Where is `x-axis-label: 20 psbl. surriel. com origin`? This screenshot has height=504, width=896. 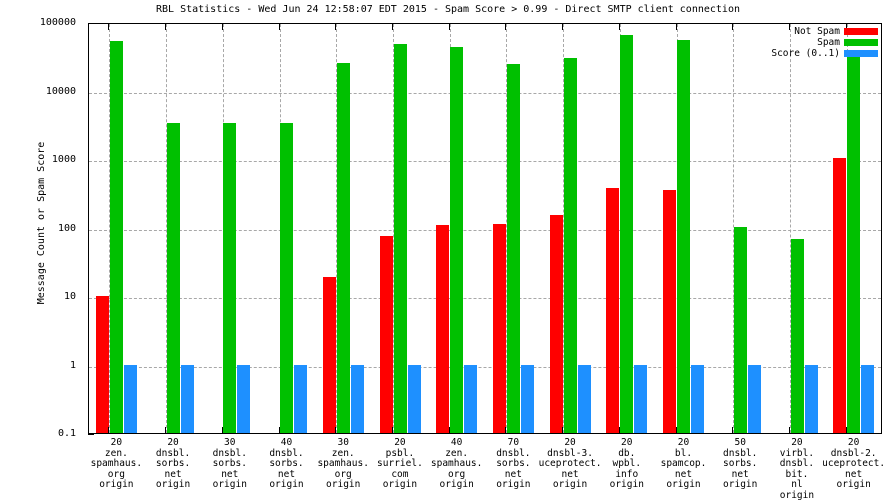
x-axis-label: 20 psbl. surriel. com origin is located at coordinates (400, 463).